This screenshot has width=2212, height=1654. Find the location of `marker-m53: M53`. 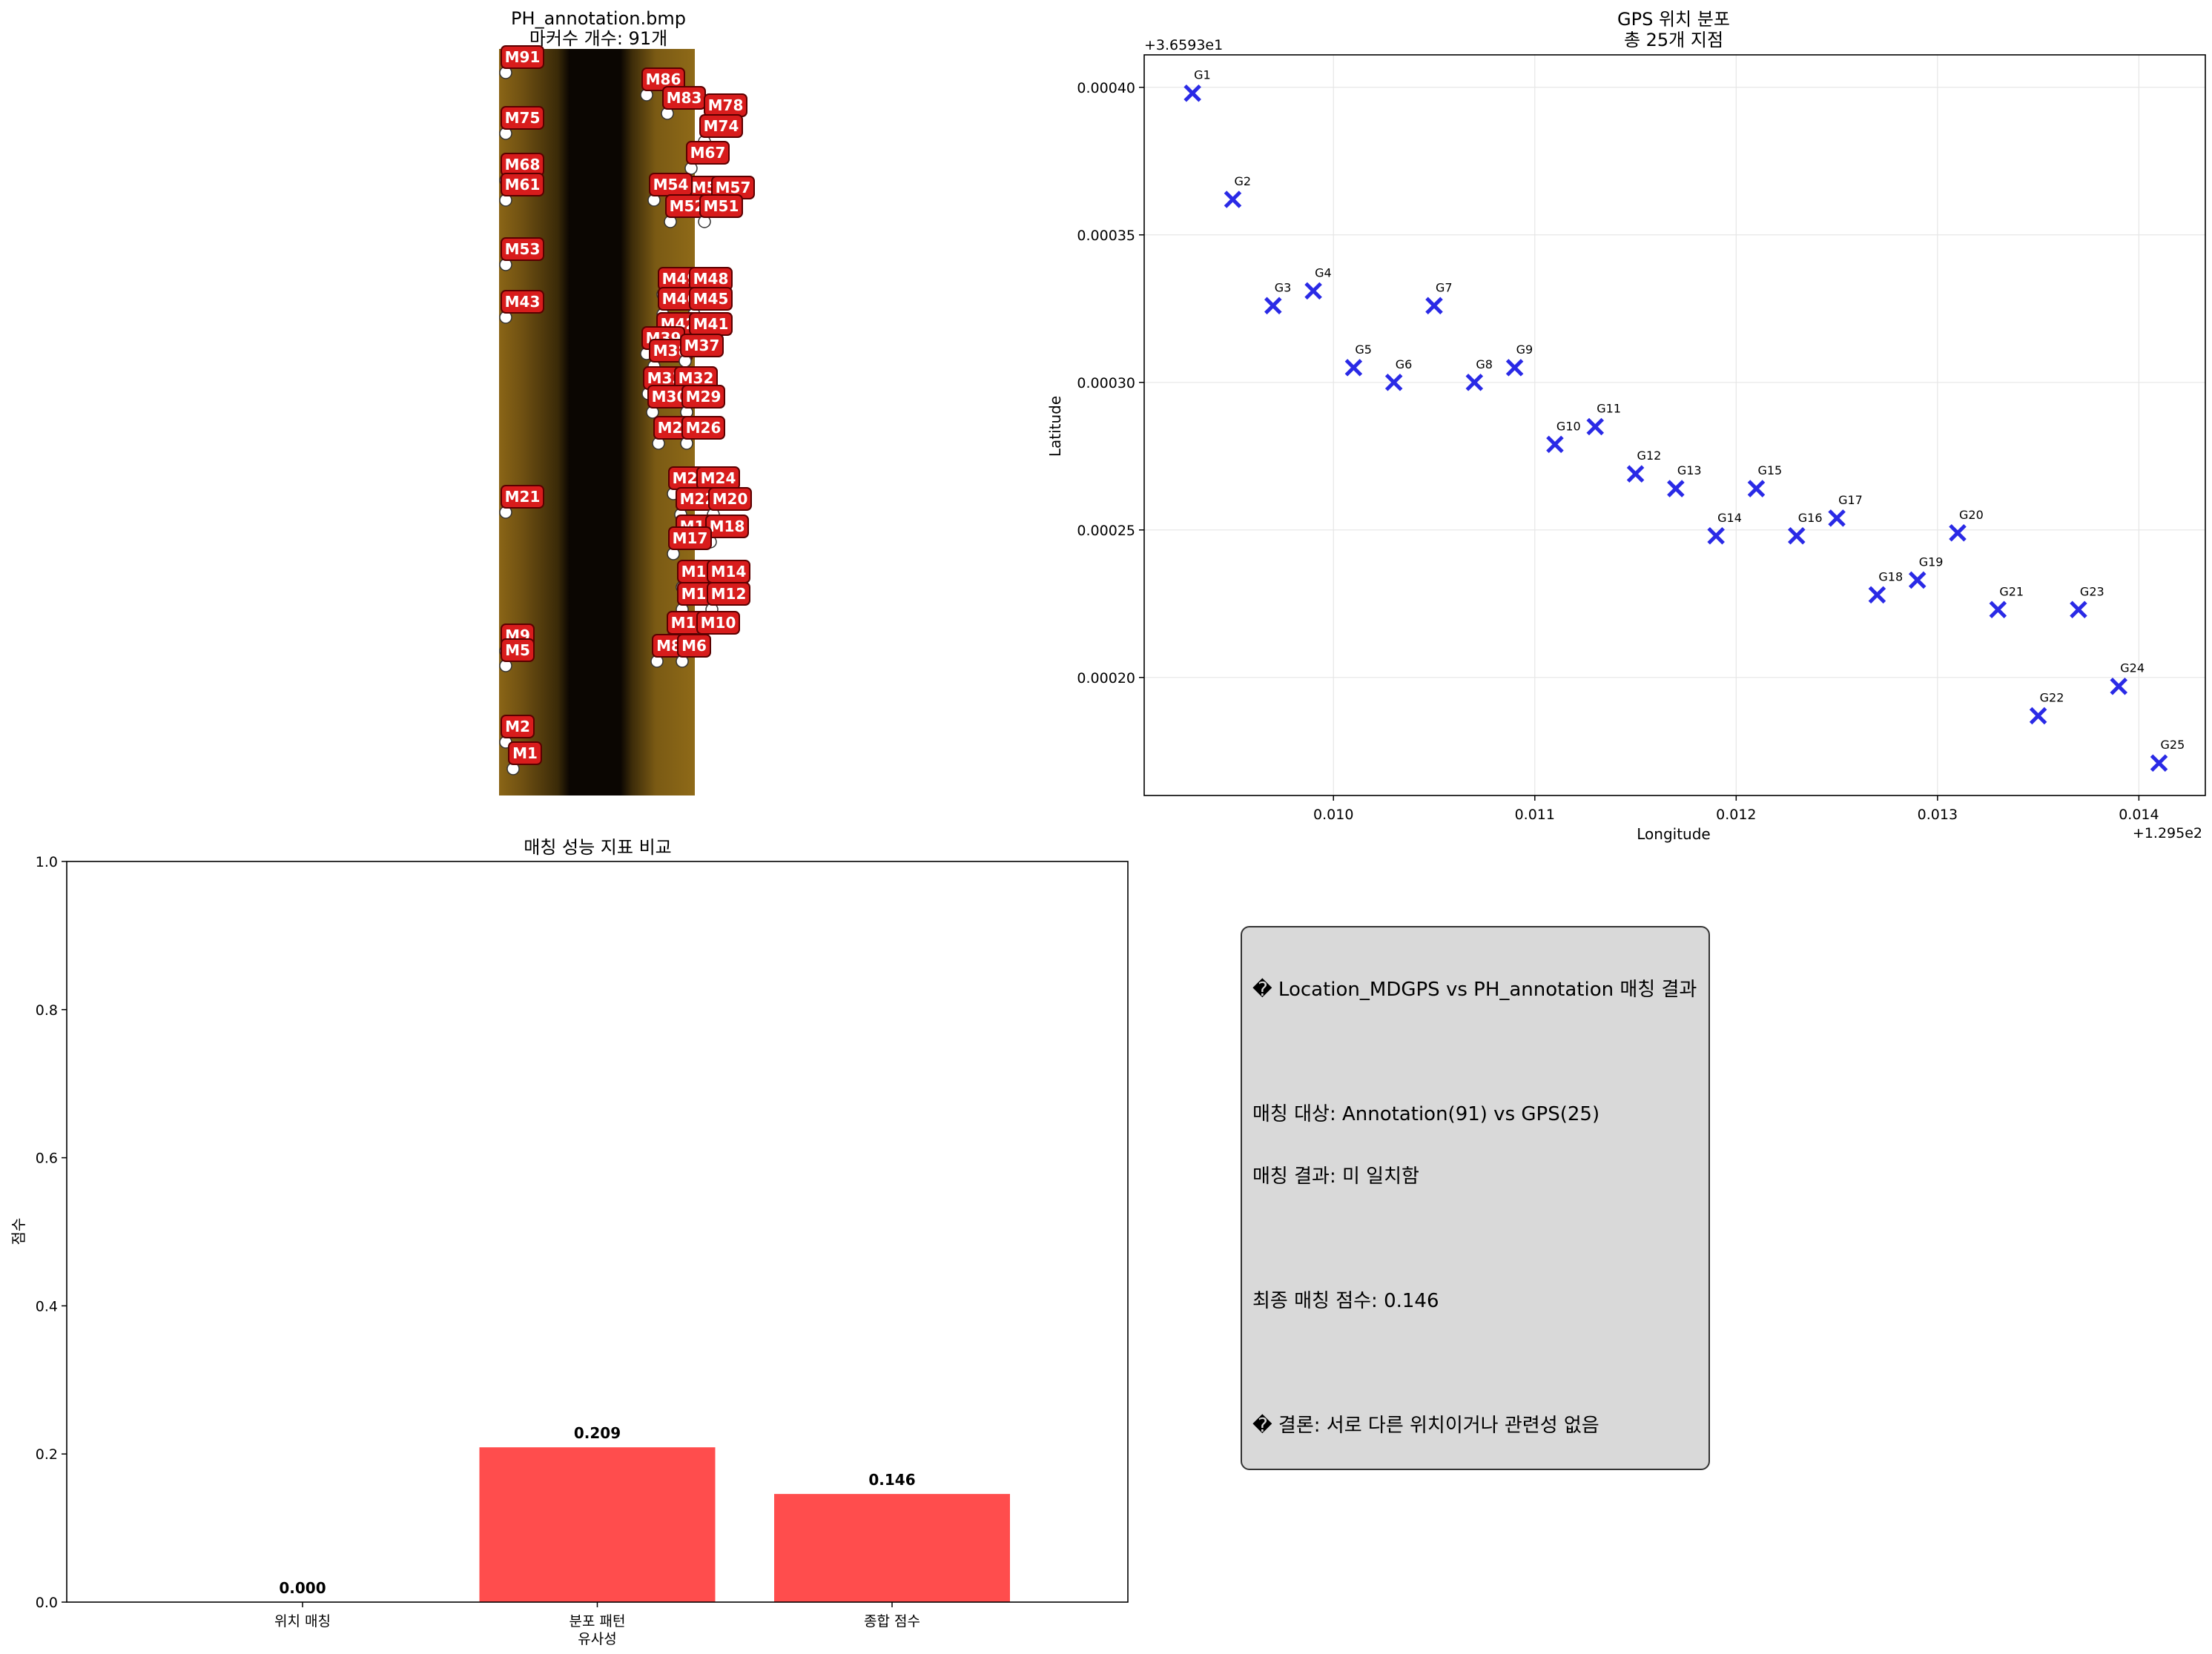

marker-m53: M53 is located at coordinates (521, 254).